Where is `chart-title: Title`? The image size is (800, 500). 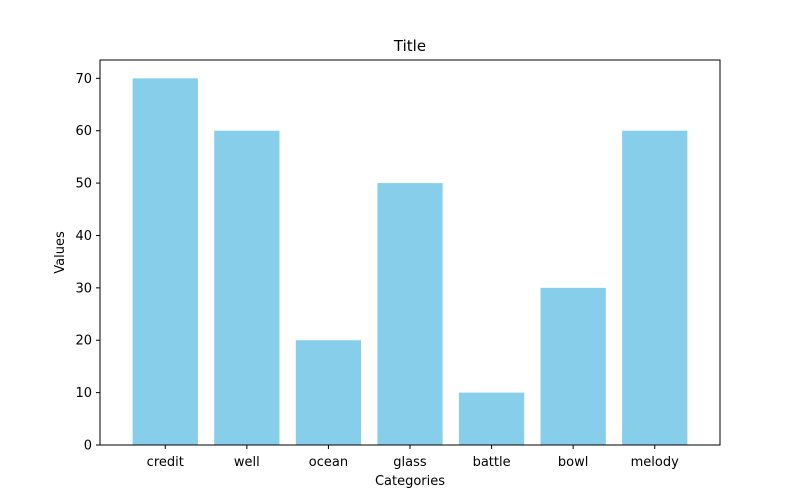 chart-title: Title is located at coordinates (409, 46).